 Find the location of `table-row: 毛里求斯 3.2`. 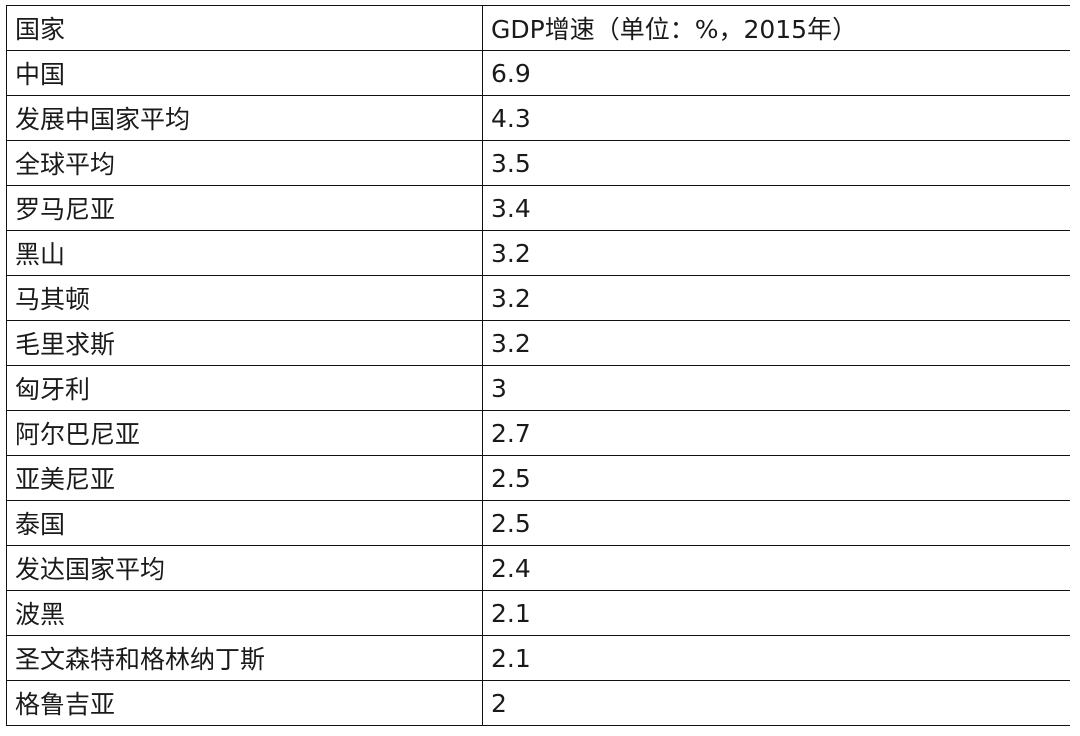

table-row: 毛里求斯 3.2 is located at coordinates (538, 343).